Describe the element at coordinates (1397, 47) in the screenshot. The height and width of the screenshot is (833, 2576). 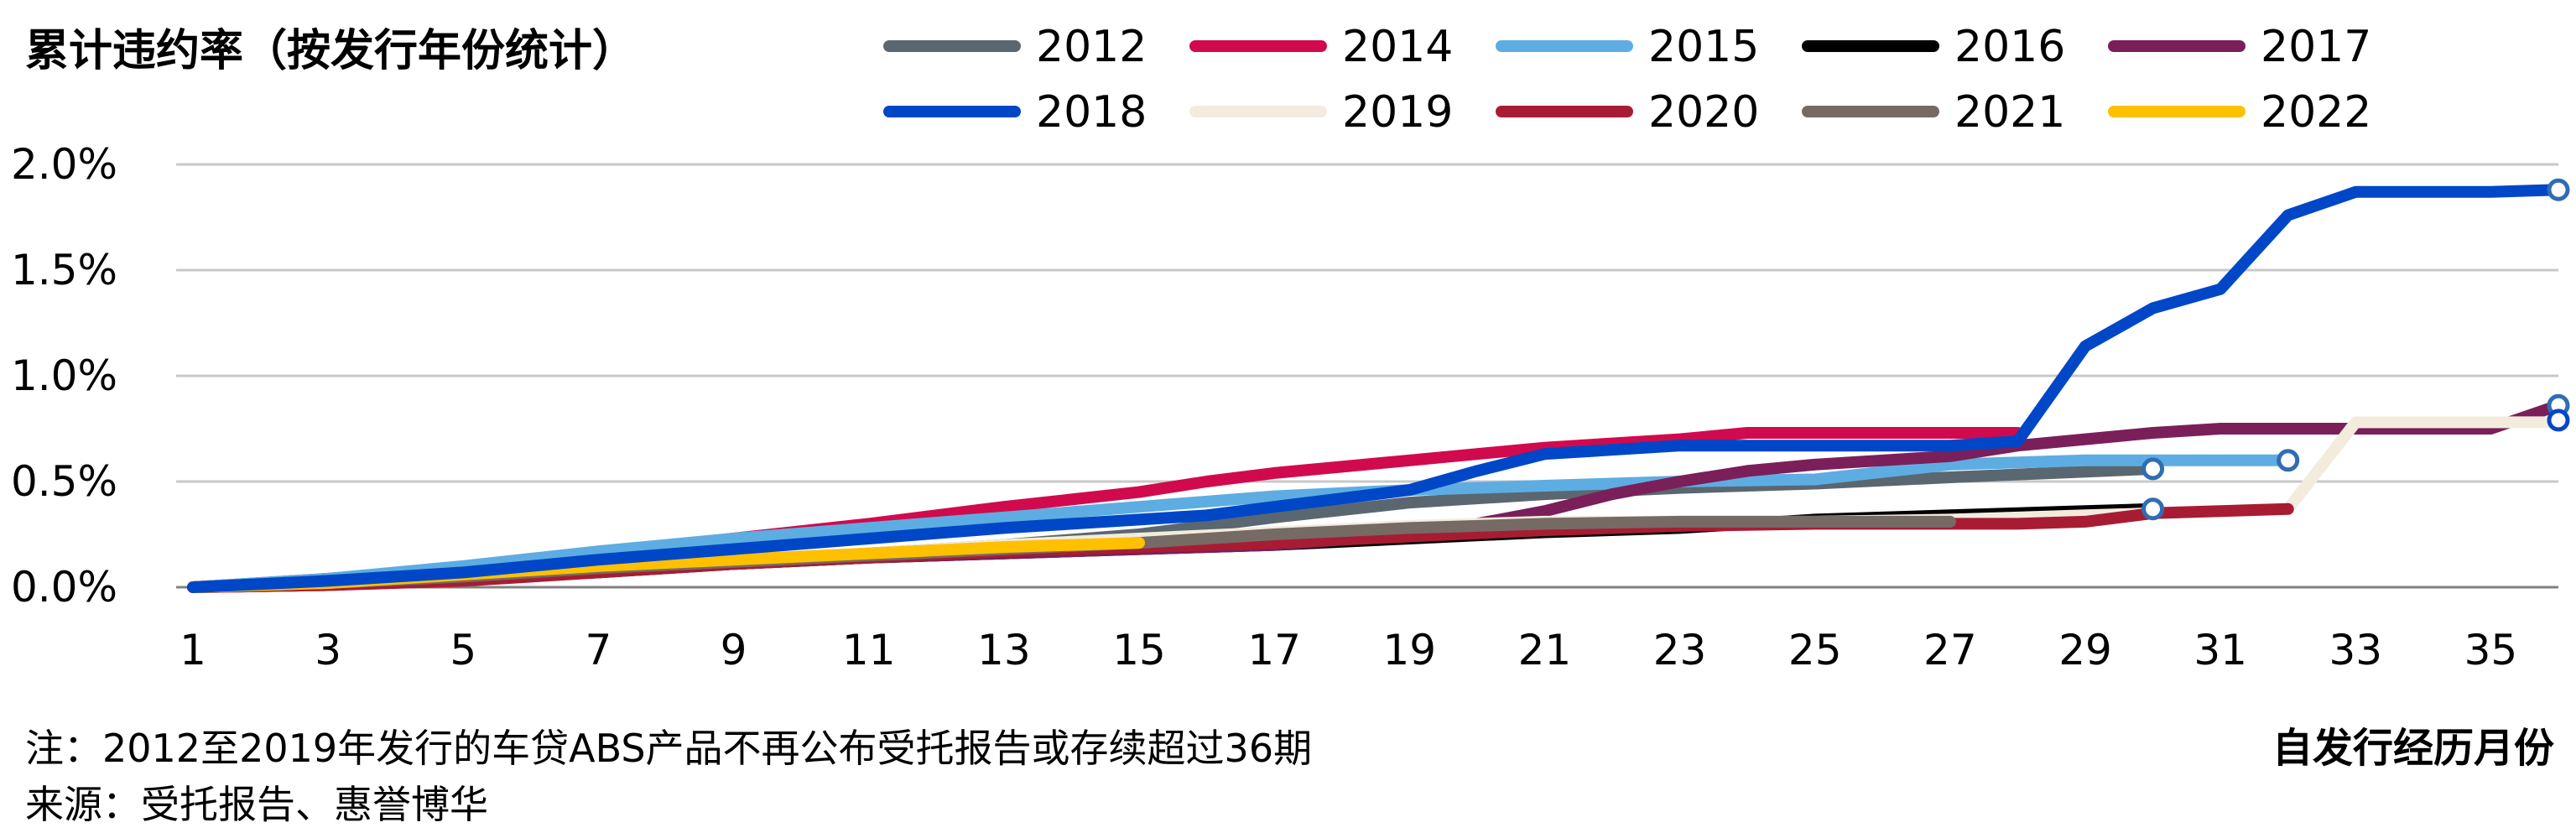
I see `legend-label-2014: 2014` at that location.